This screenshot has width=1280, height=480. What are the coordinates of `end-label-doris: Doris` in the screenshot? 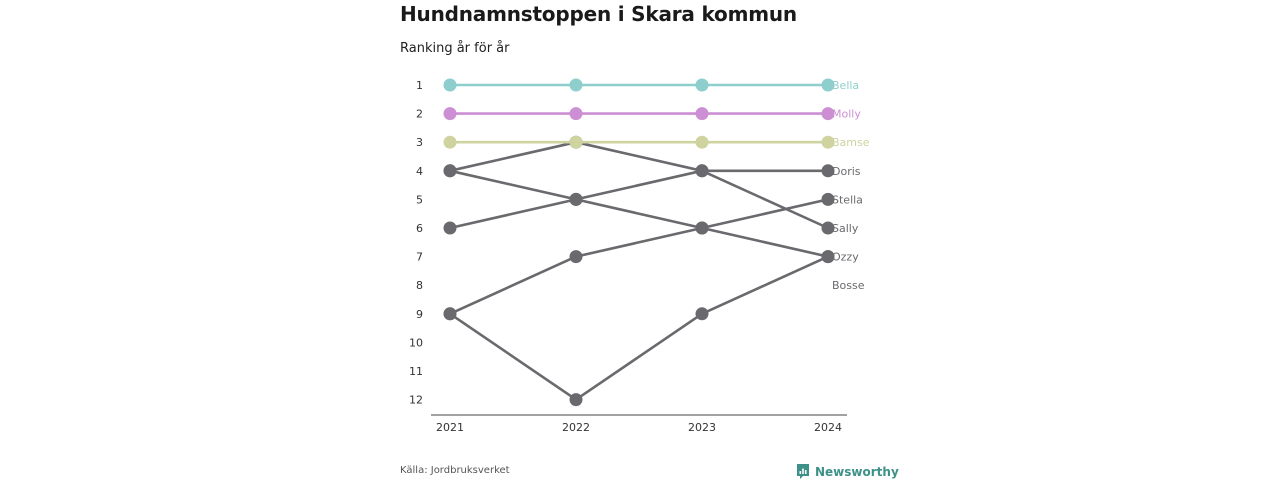 It's located at (846, 171).